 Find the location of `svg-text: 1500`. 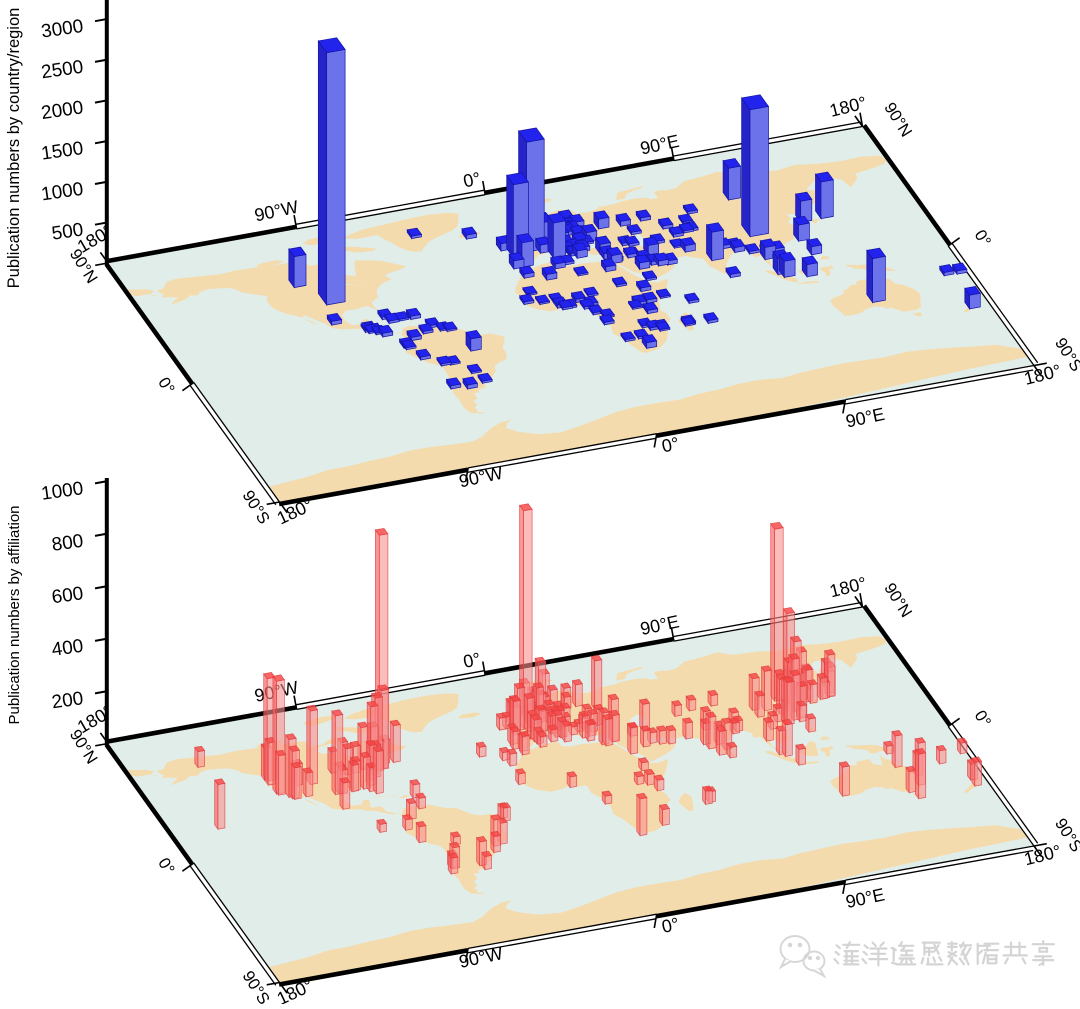

svg-text: 1500 is located at coordinates (62, 151).